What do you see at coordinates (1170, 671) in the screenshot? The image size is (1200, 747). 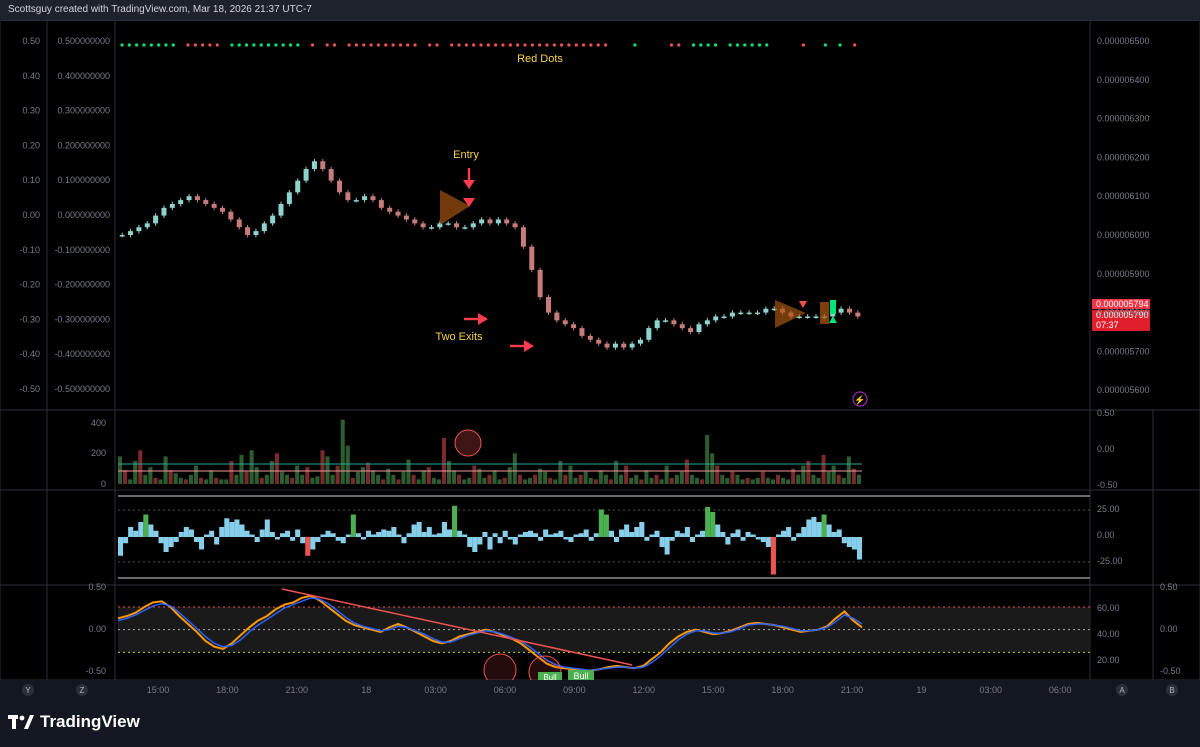 I see `stoch-right-outer-tick: -0.50` at bounding box center [1170, 671].